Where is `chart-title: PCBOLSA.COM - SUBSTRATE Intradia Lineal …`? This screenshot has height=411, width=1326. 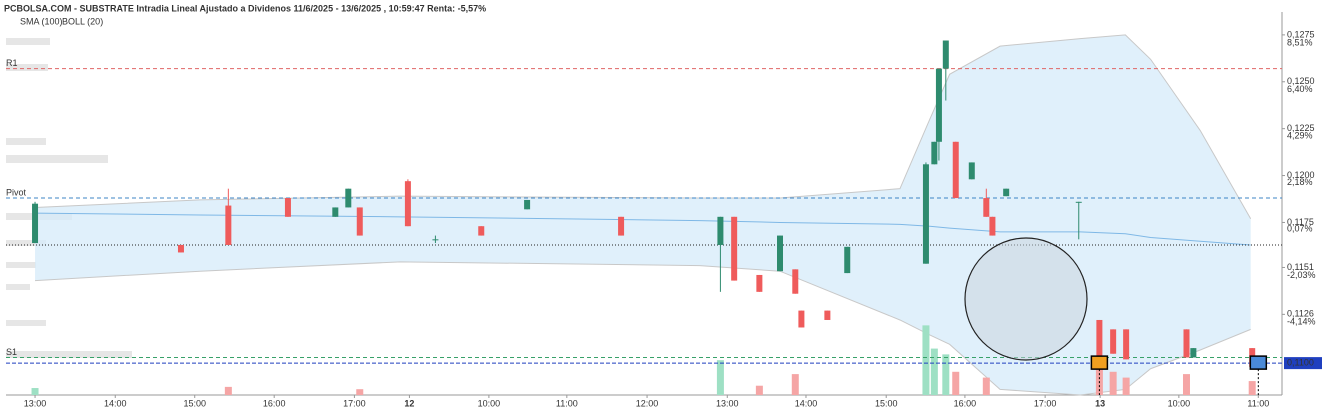 chart-title: PCBOLSA.COM - SUBSTRATE Intradia Lineal … is located at coordinates (245, 8).